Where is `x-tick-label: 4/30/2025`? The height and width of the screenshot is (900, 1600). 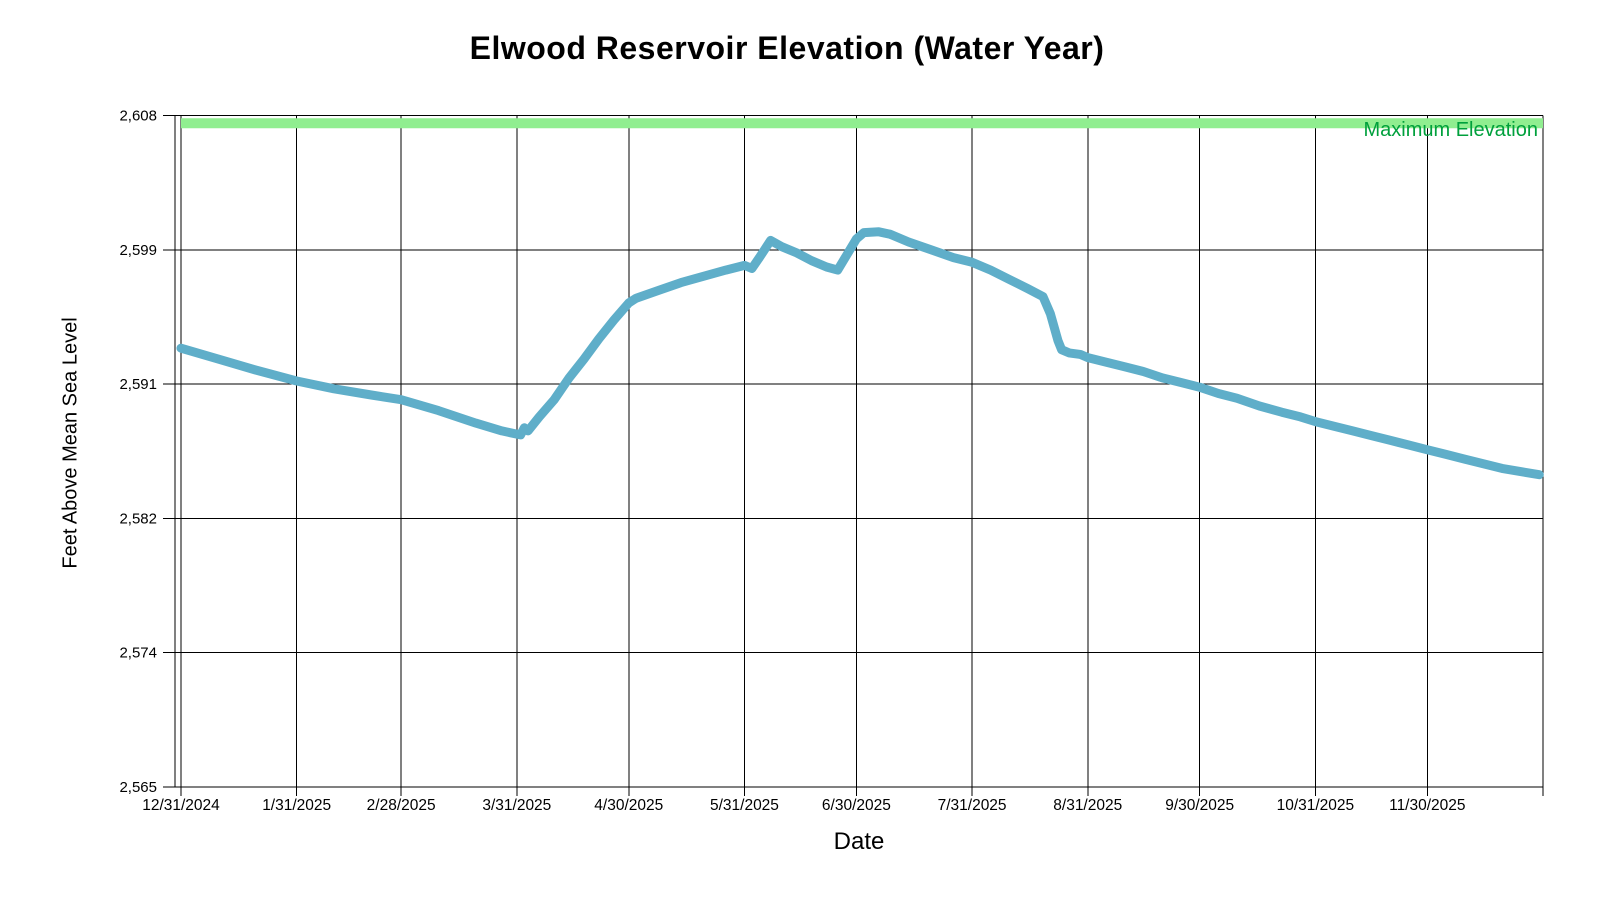 x-tick-label: 4/30/2025 is located at coordinates (628, 805).